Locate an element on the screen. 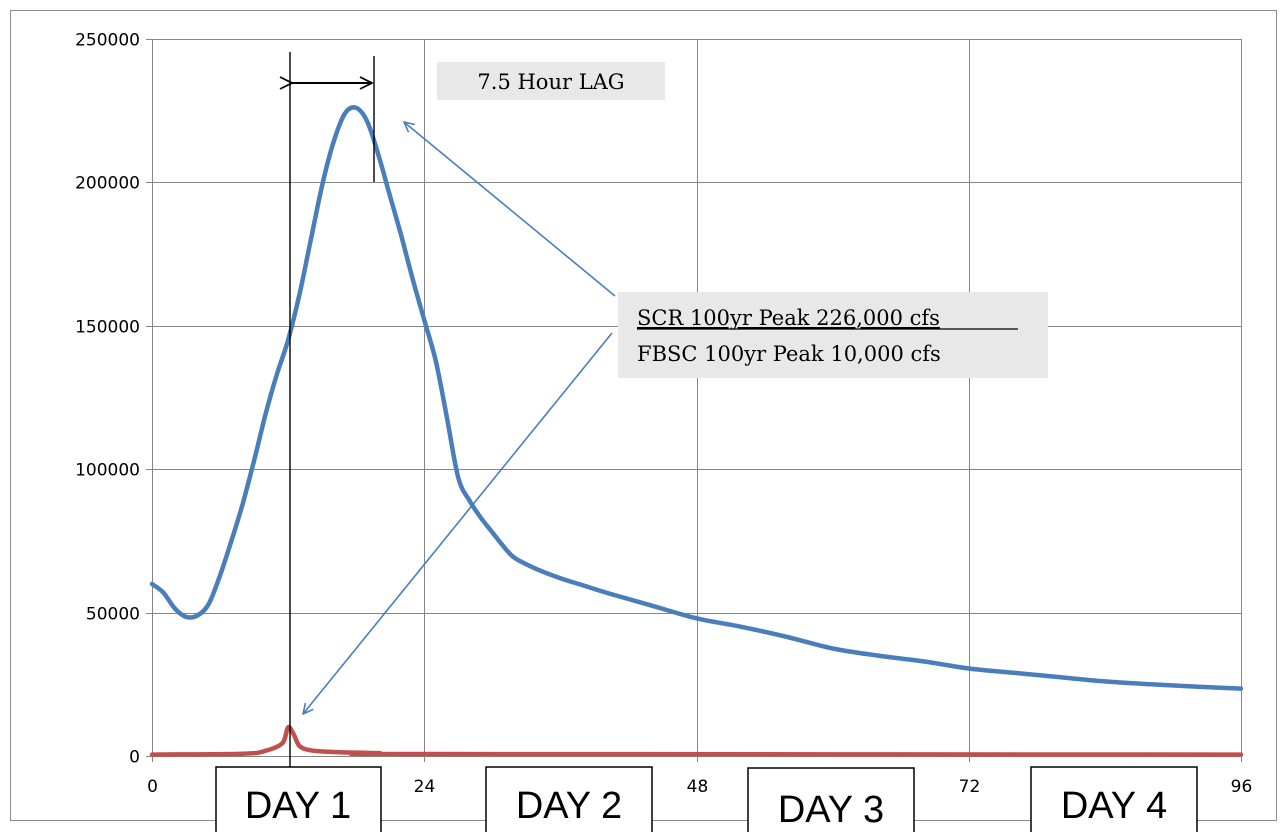 This screenshot has height=832, width=1283. day2-box is located at coordinates (569, 799).